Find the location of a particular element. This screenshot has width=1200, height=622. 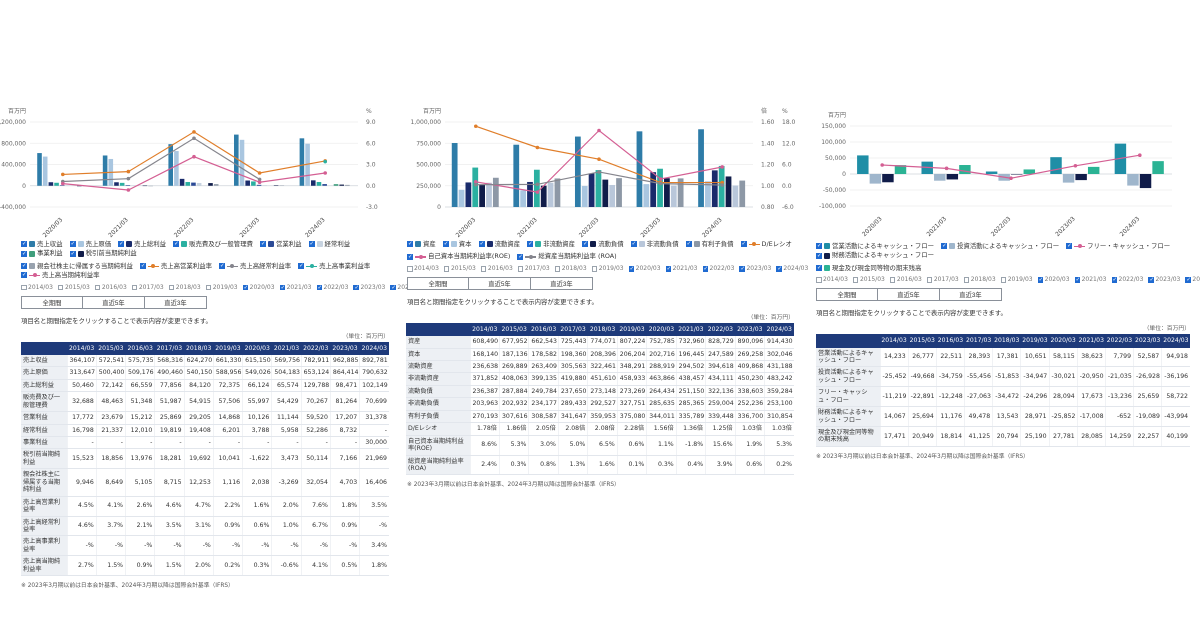

legend-item-balance-sheet-6: 有利子負債 is located at coordinates (709, 244).